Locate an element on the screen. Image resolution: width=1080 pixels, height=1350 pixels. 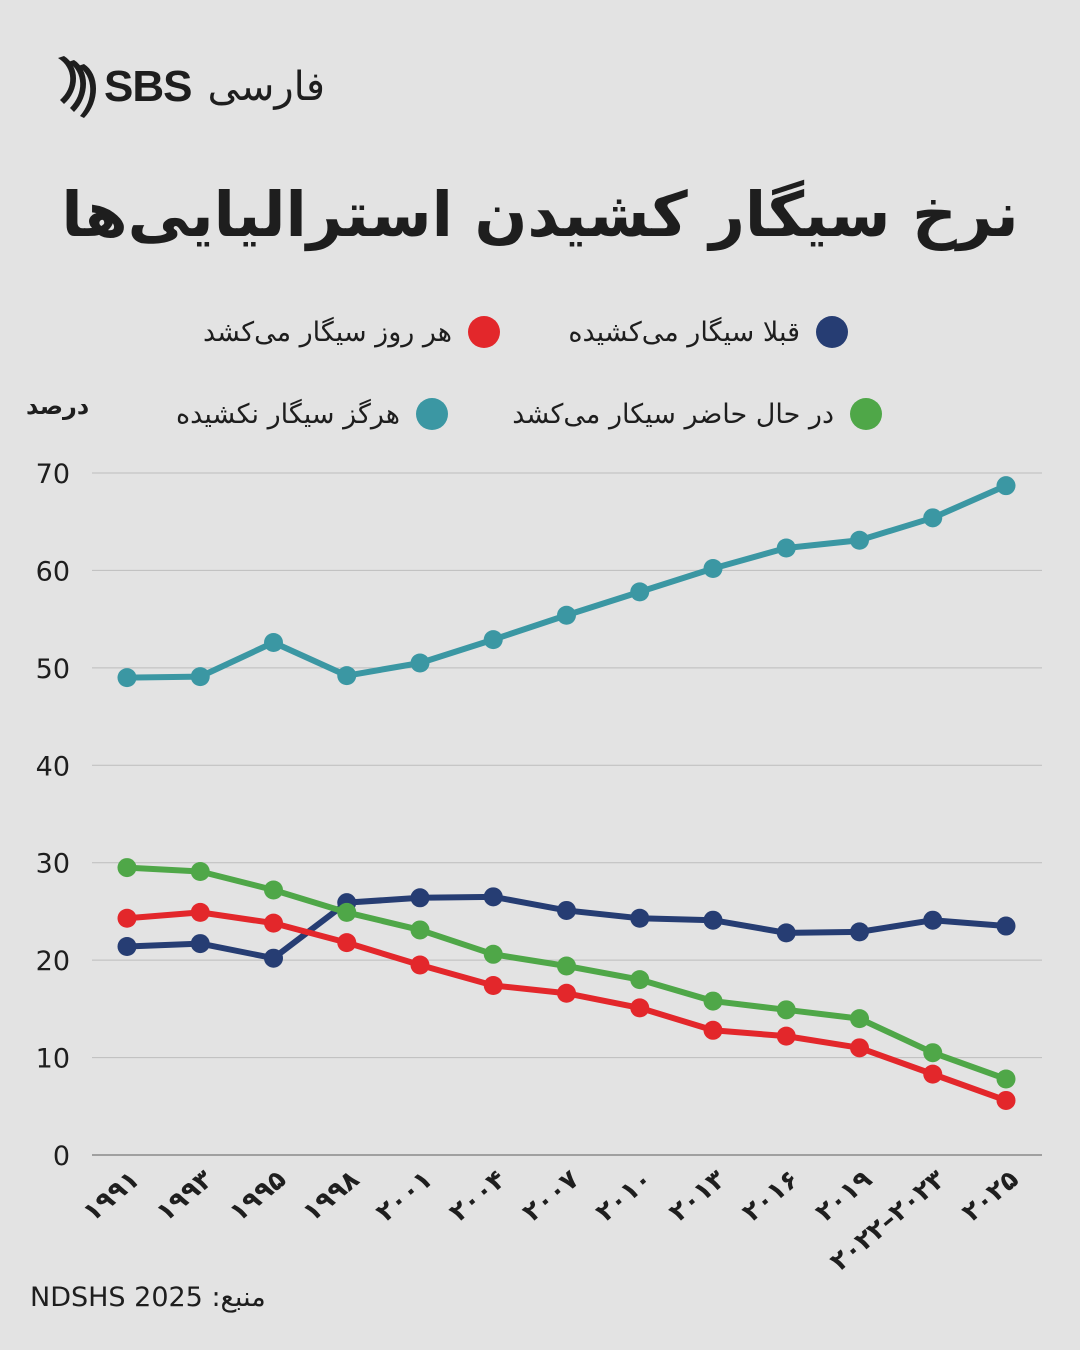
legend-dot-never is located at coordinates (432, 414).